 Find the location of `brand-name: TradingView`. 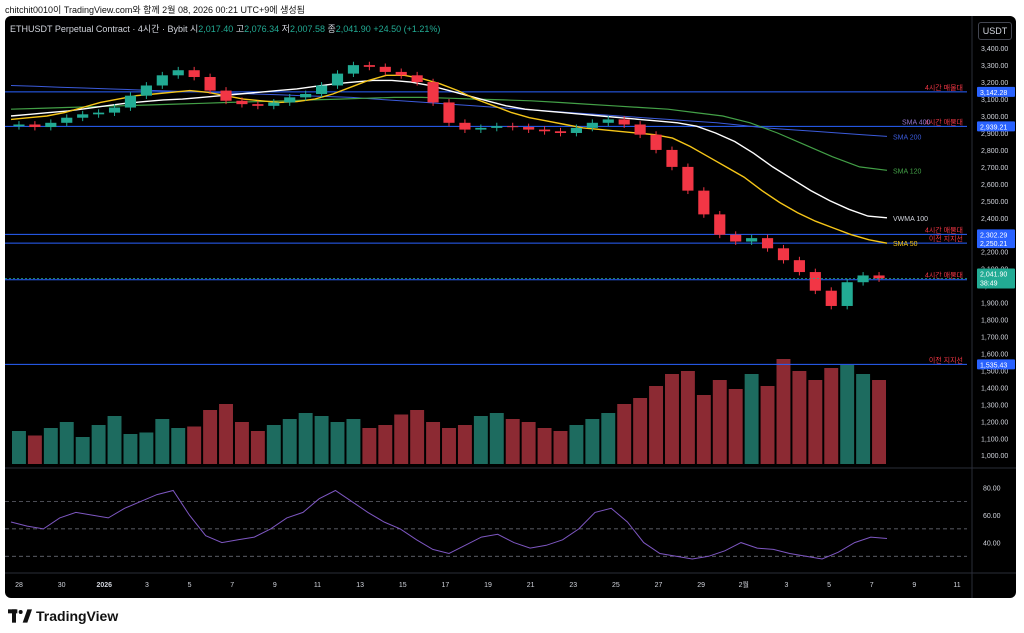

brand-name: TradingView is located at coordinates (77, 616).